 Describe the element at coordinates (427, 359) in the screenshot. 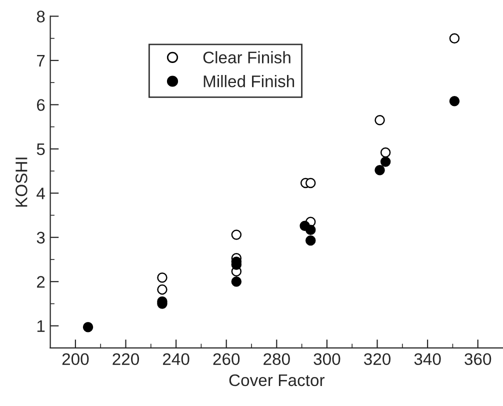

I see `x-tick-label: 340` at that location.